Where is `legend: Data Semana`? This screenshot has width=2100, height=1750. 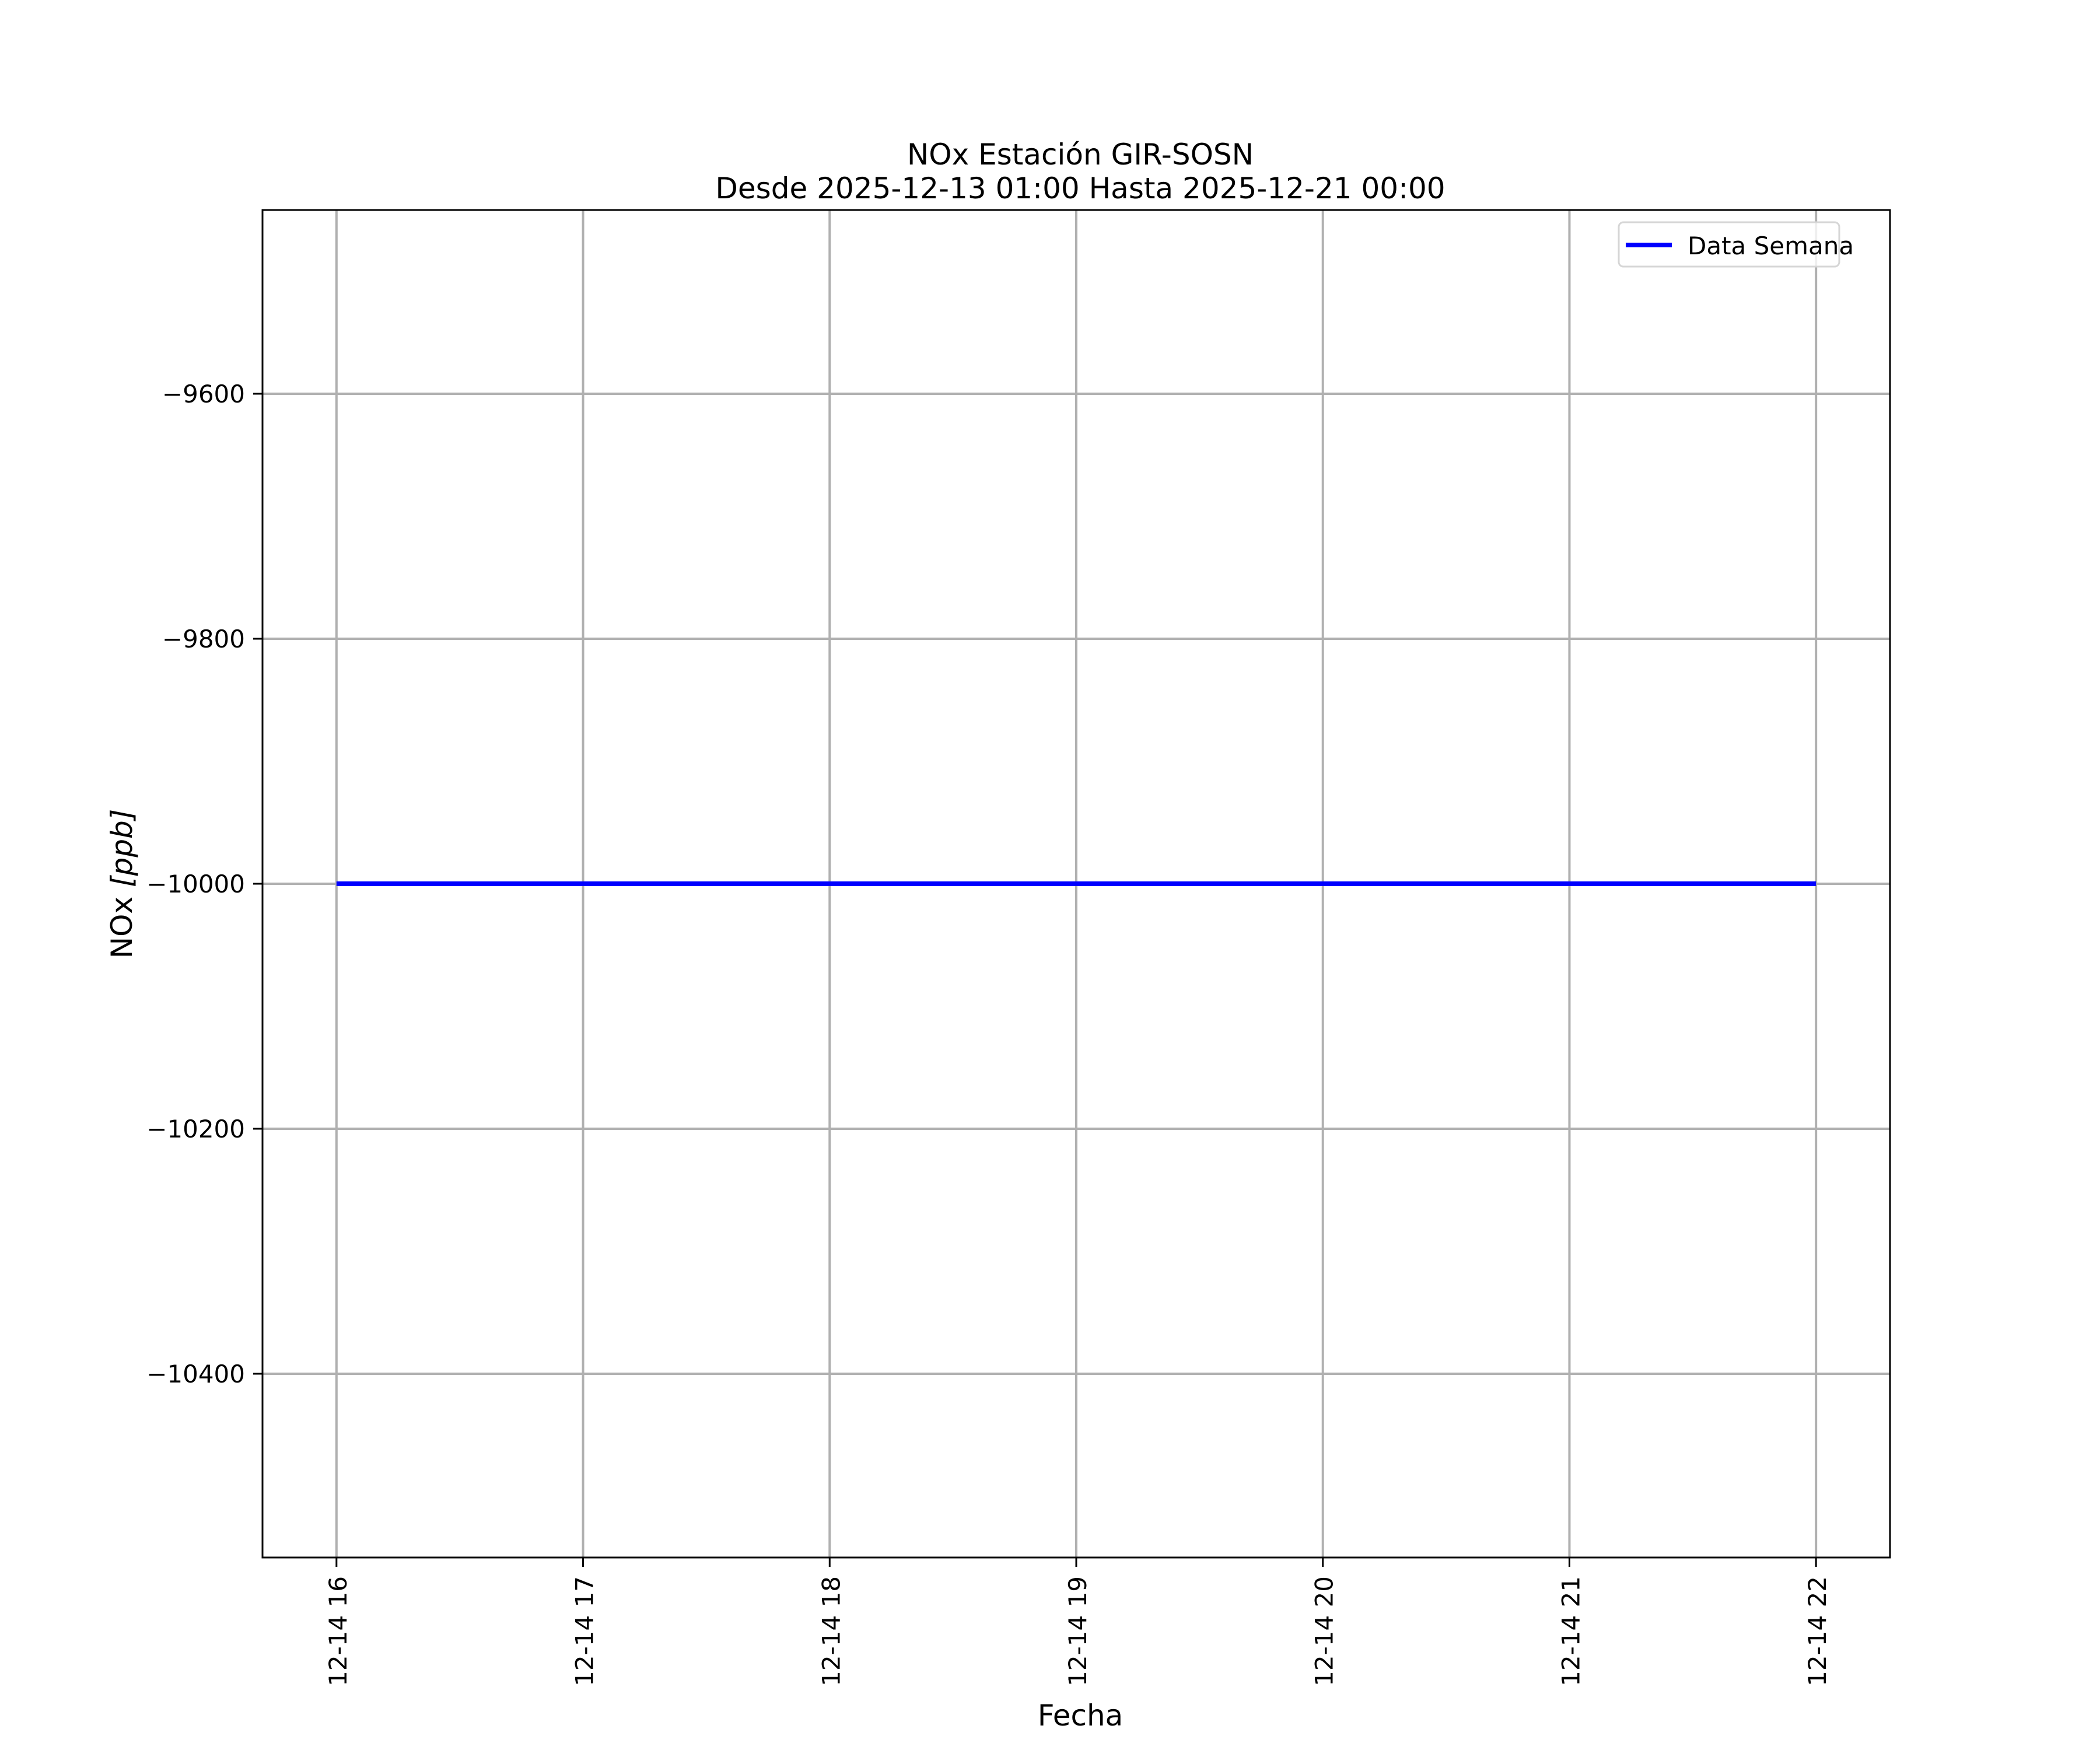 legend: Data Semana is located at coordinates (1736, 244).